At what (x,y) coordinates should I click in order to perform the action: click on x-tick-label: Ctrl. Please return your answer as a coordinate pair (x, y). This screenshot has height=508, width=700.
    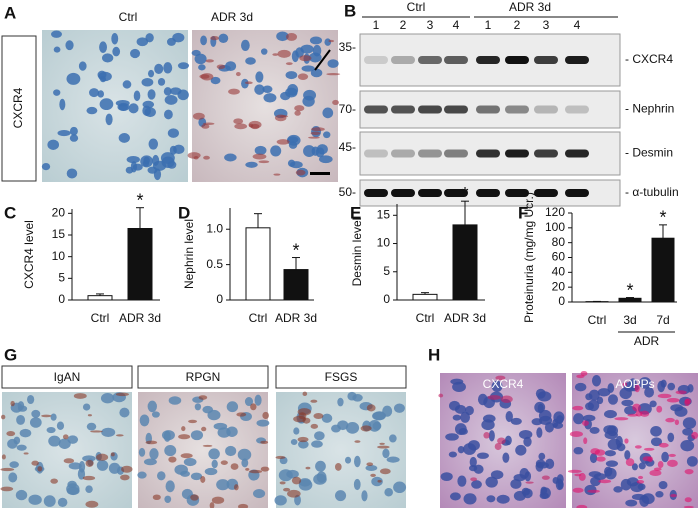
    Looking at the image, I should click on (425, 318).